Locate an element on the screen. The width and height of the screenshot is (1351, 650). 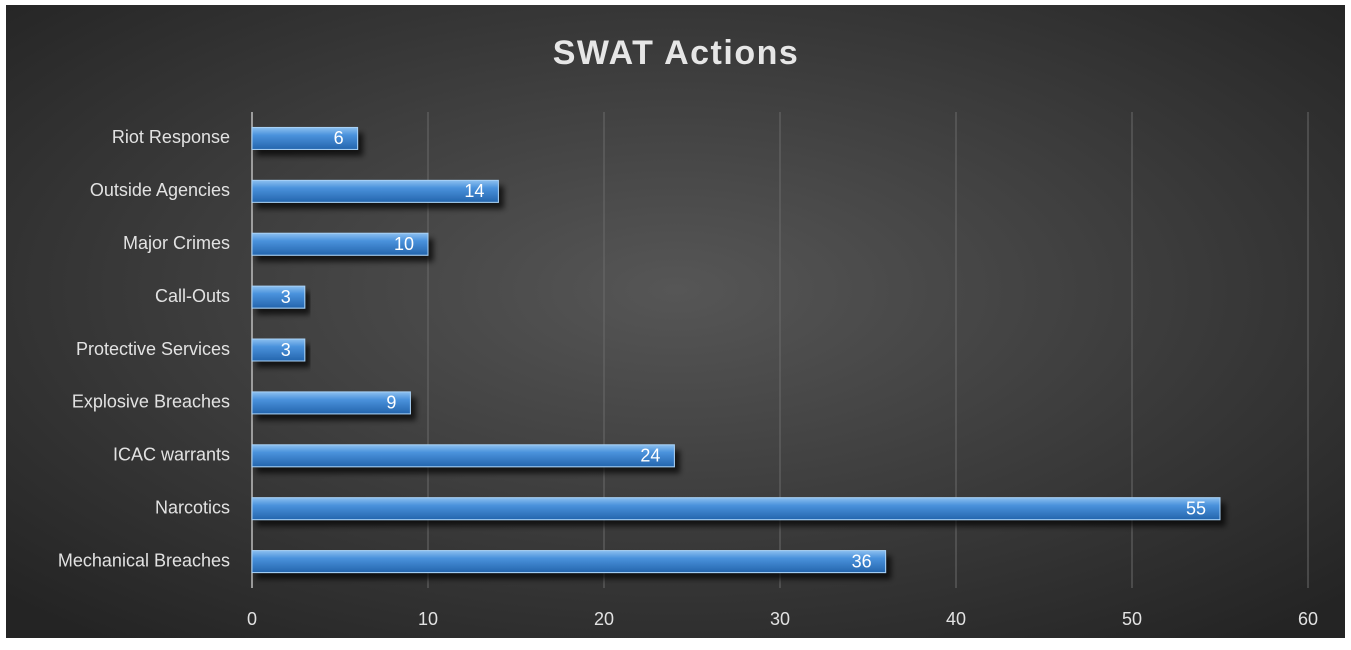
y-tick-label: Explosive Breaches is located at coordinates (151, 402).